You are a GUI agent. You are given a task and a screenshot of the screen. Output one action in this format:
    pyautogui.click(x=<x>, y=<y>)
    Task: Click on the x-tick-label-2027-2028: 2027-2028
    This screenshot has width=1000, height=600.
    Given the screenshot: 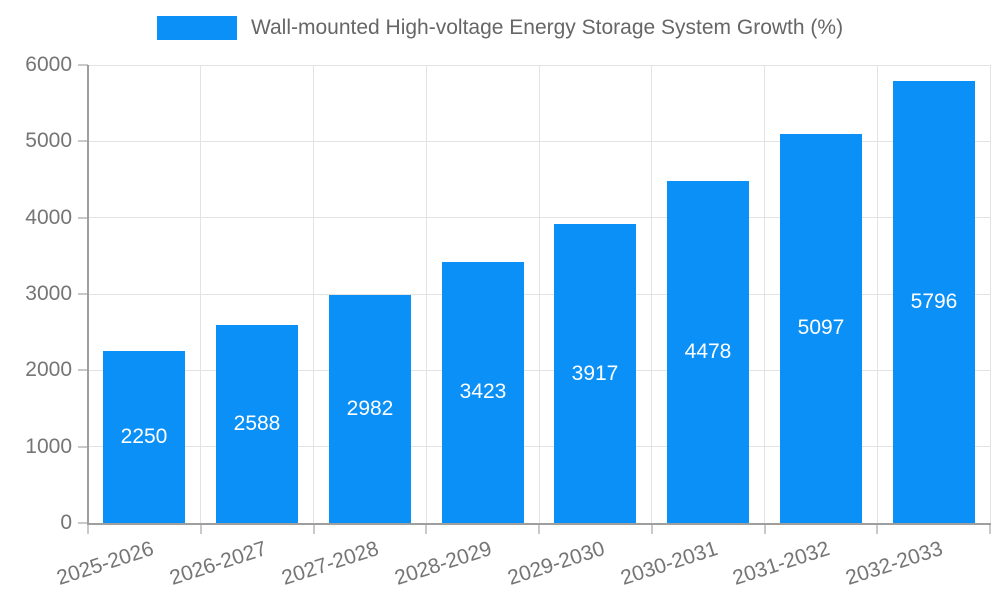 What is the action you would take?
    pyautogui.click(x=330, y=563)
    